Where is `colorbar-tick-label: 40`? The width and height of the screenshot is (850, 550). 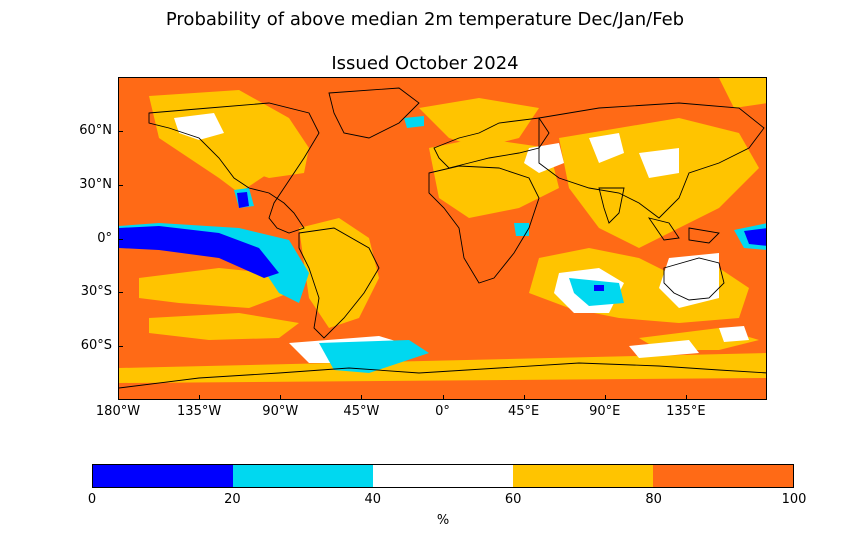
colorbar-tick-label: 40 is located at coordinates (373, 499).